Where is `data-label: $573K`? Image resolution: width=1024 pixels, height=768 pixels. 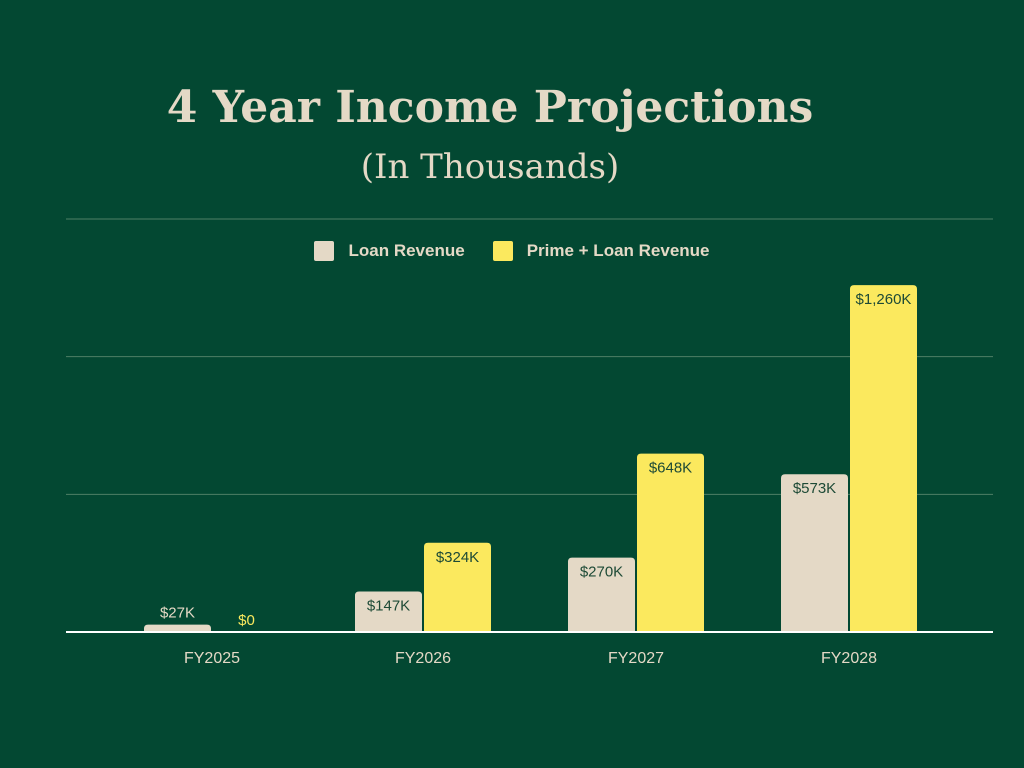
data-label: $573K is located at coordinates (814, 488).